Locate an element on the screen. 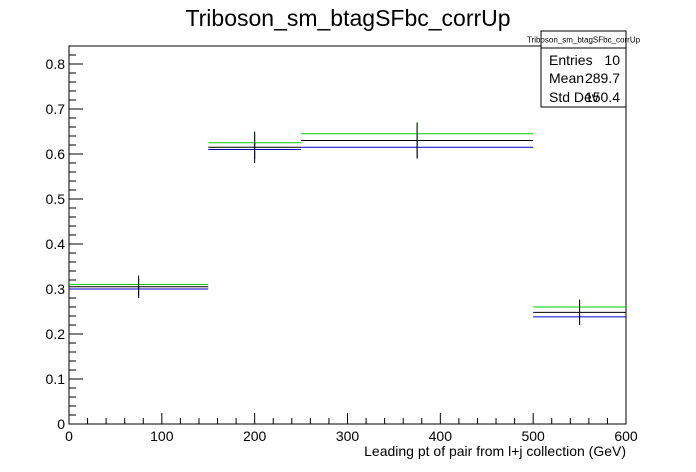 This screenshot has width=696, height=472. x-tick-label: 100 is located at coordinates (162, 436).